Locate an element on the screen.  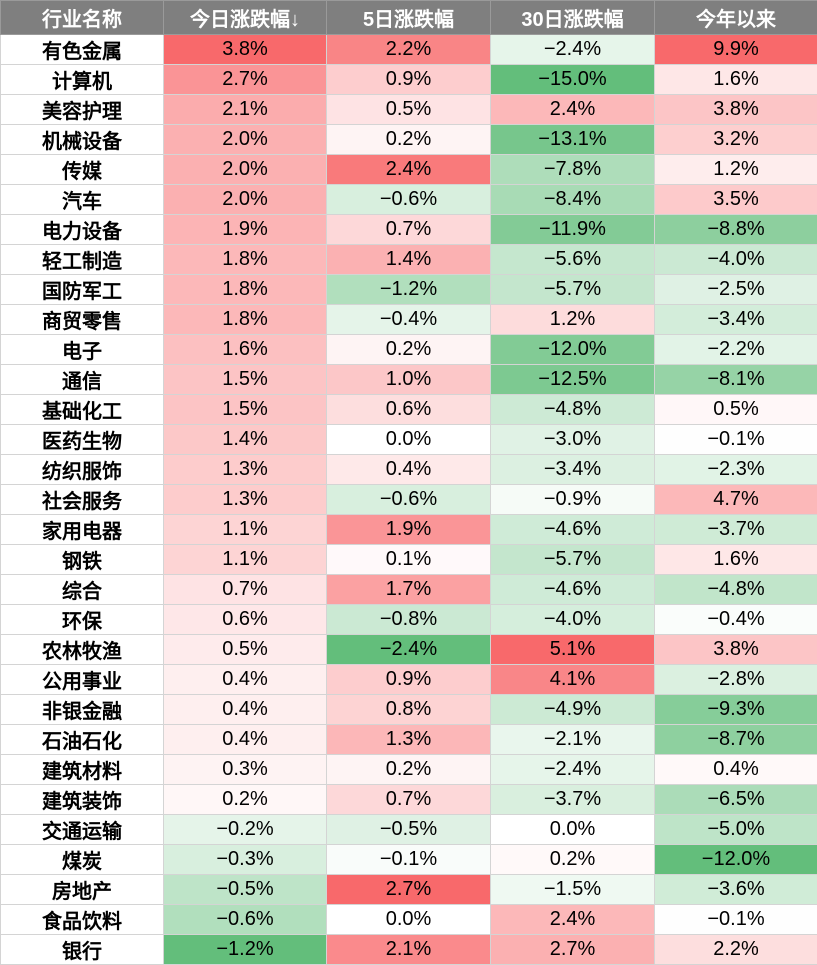
30day-change-cell: −3.4% is located at coordinates (573, 470).